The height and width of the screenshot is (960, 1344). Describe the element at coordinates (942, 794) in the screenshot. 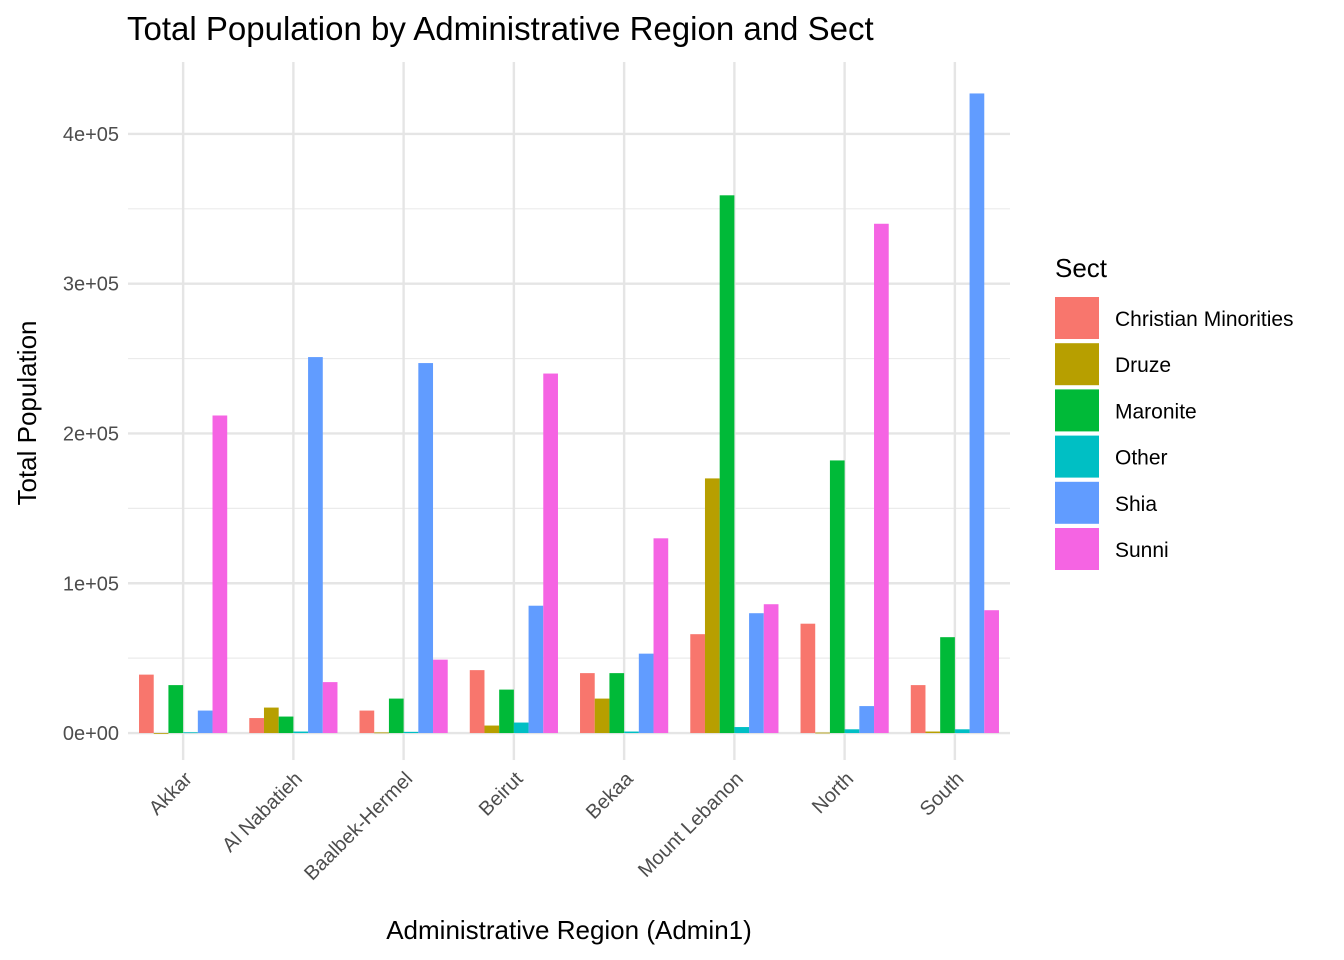

I see `x-tick-label: South` at that location.